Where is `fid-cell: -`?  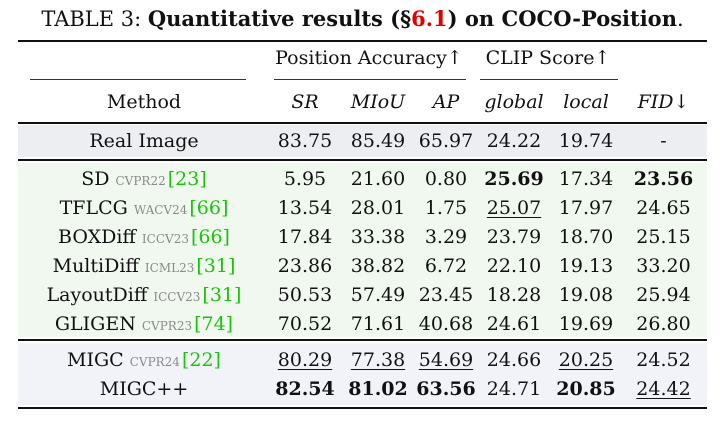 fid-cell: - is located at coordinates (663, 141).